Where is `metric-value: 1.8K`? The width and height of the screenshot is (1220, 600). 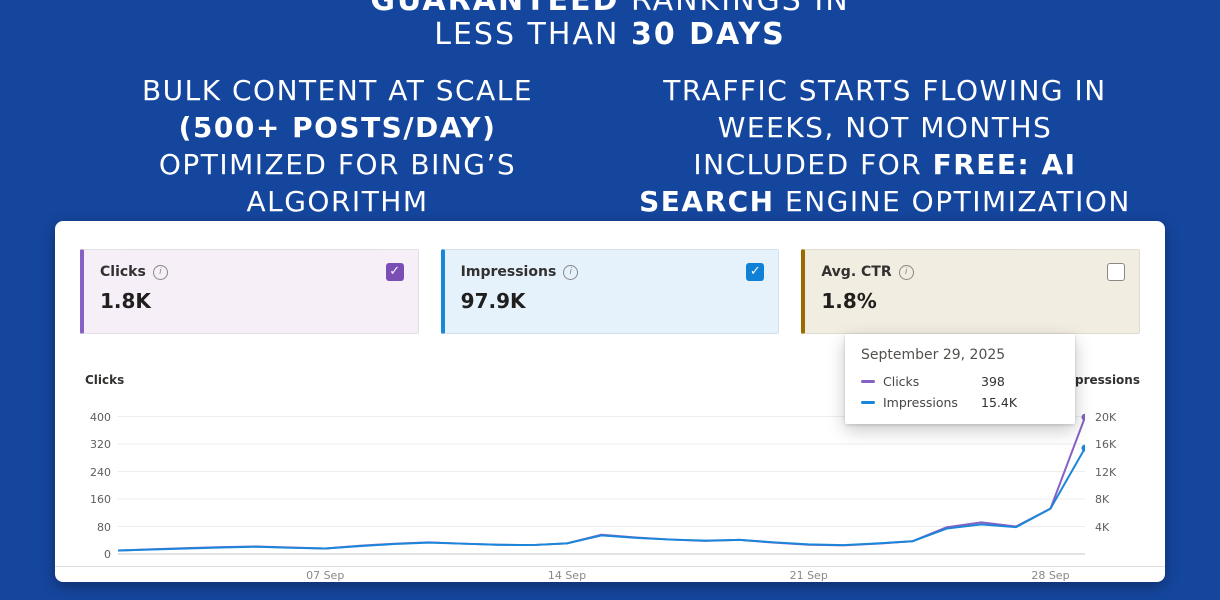
metric-value: 1.8K is located at coordinates (125, 301).